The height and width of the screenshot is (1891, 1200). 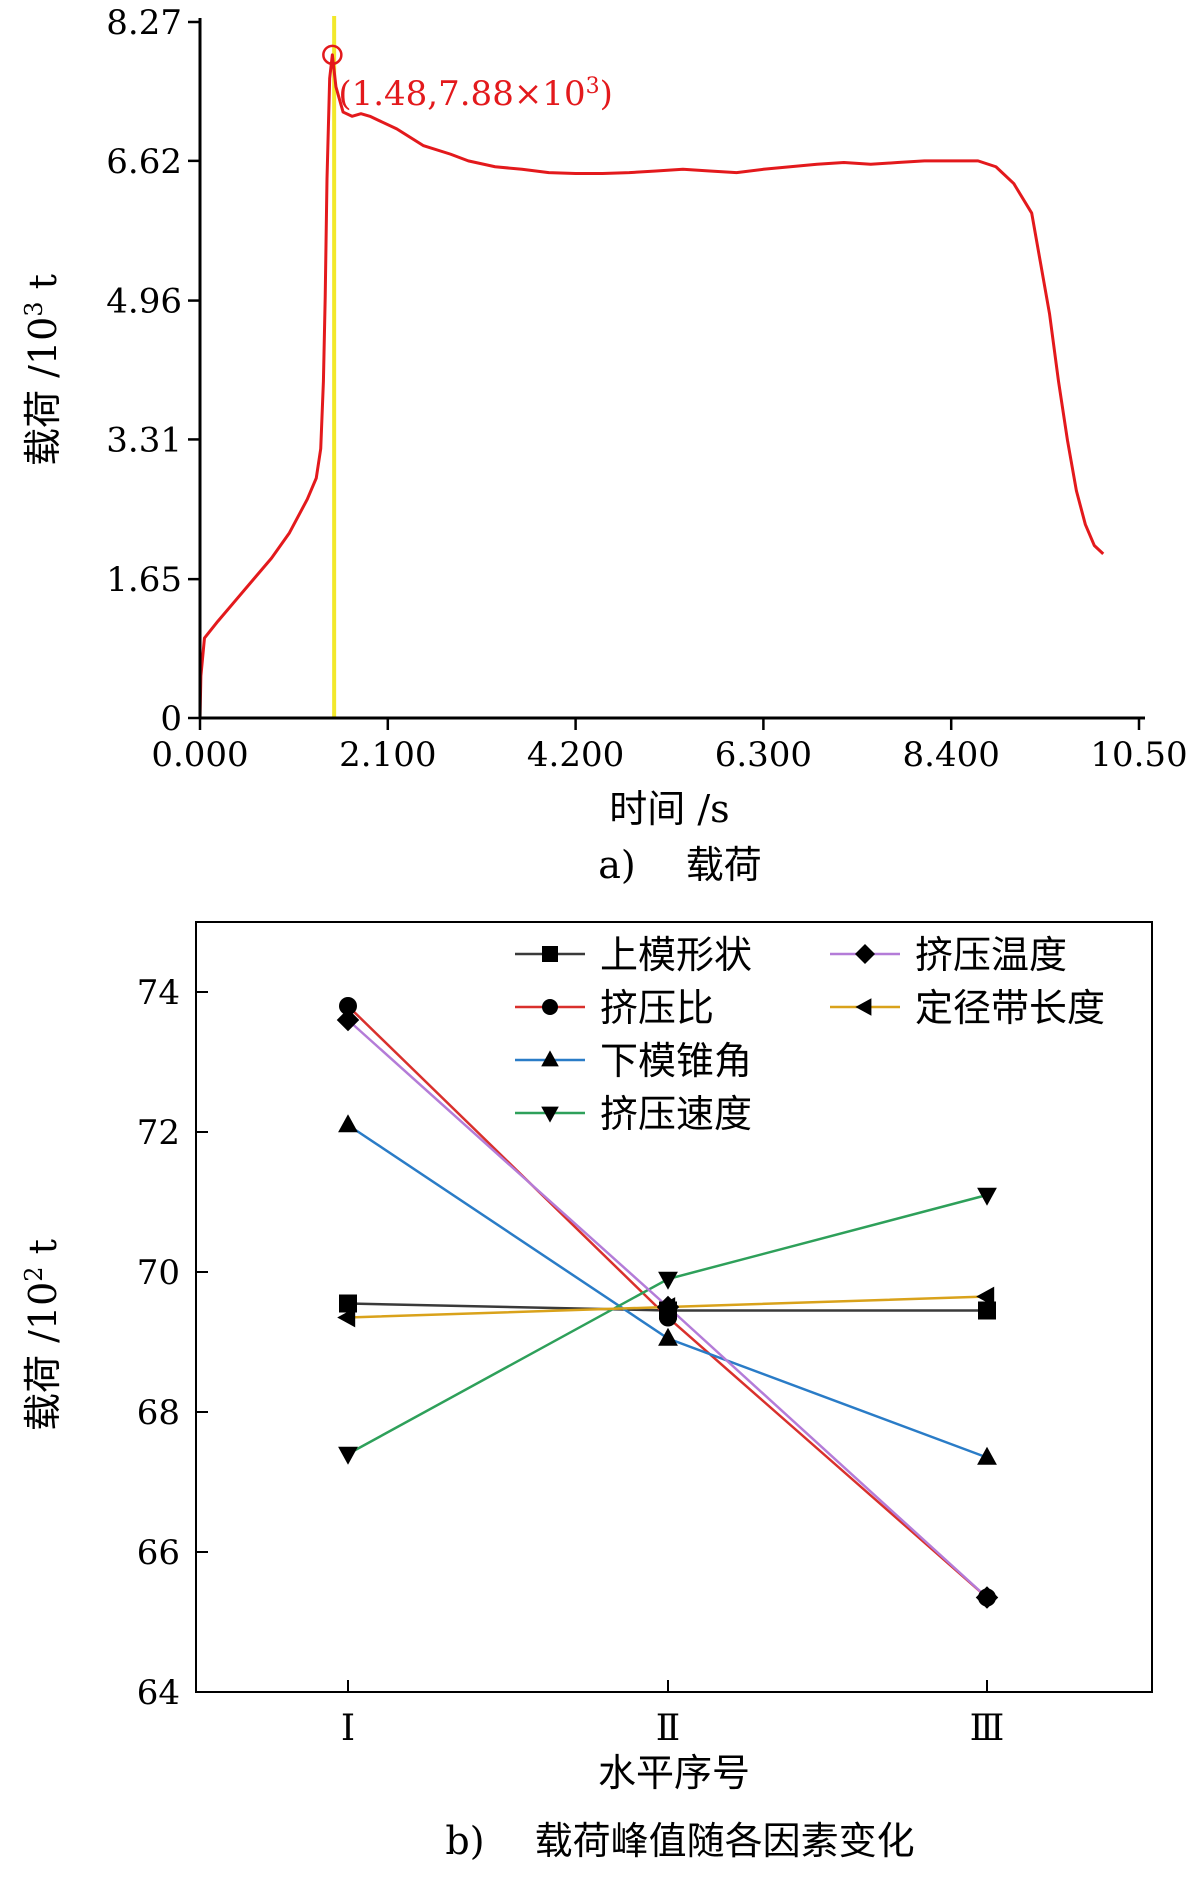 What do you see at coordinates (674, 1773) in the screenshot?
I see `x-axis-label: 水平序号` at bounding box center [674, 1773].